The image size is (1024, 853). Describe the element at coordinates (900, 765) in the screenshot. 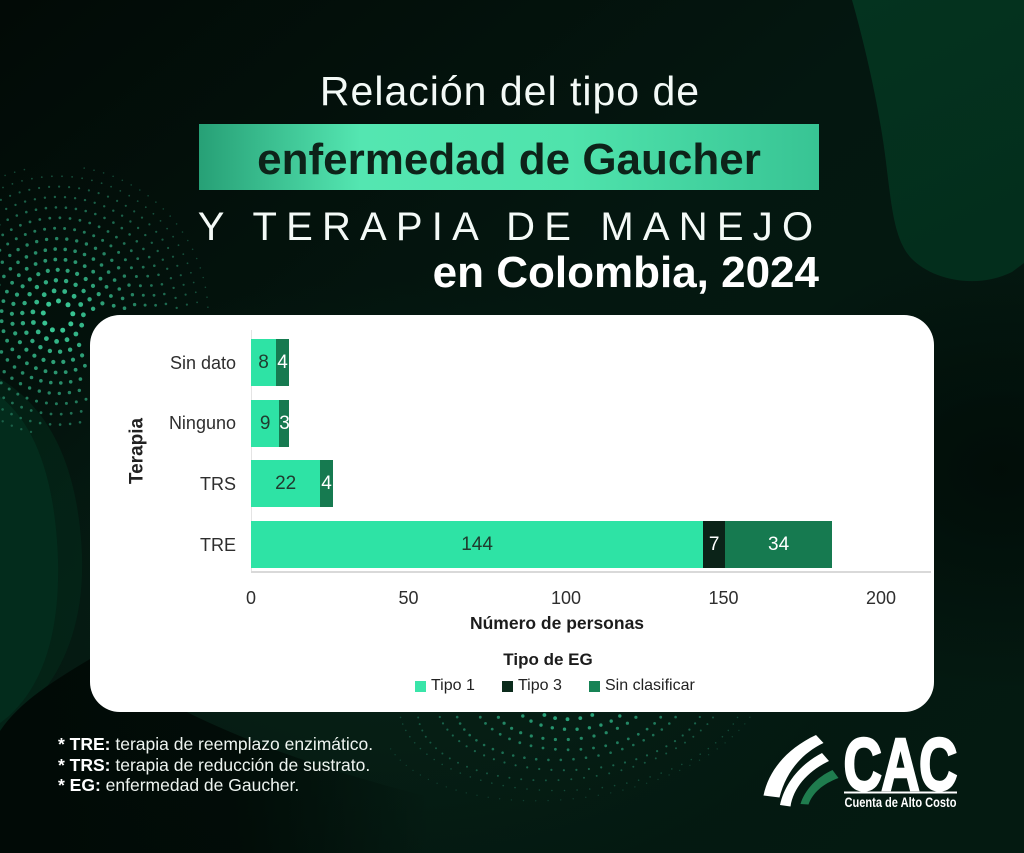

I see `svg-text: CAC` at that location.